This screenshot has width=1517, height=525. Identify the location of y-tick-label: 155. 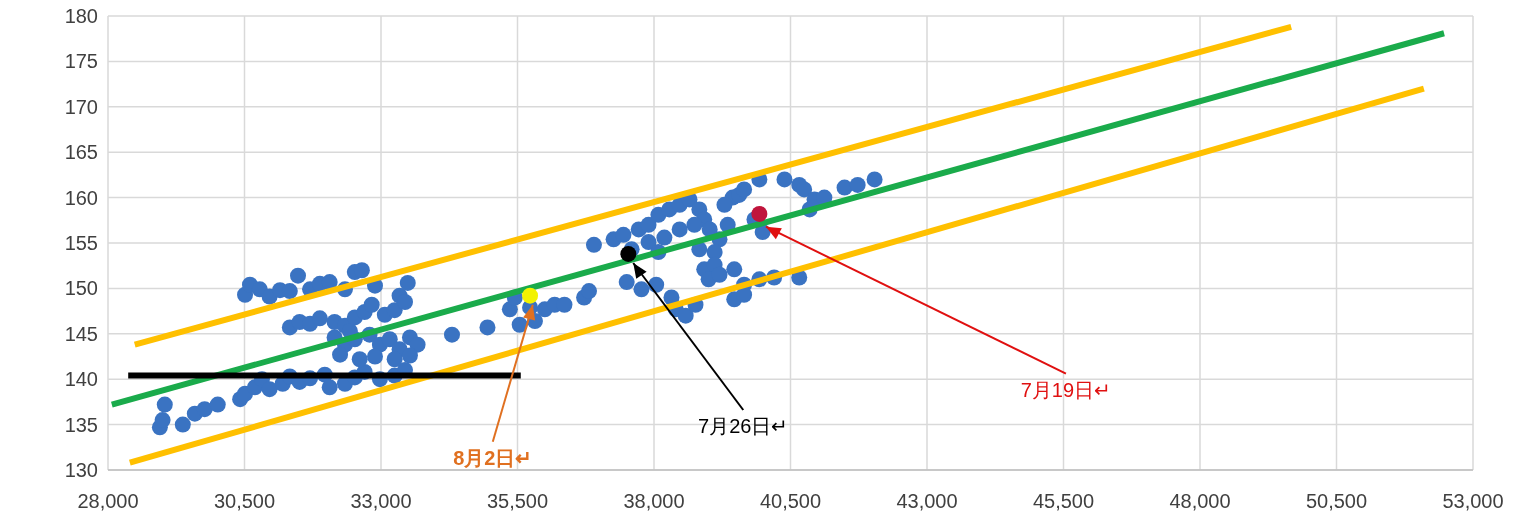
(81, 243).